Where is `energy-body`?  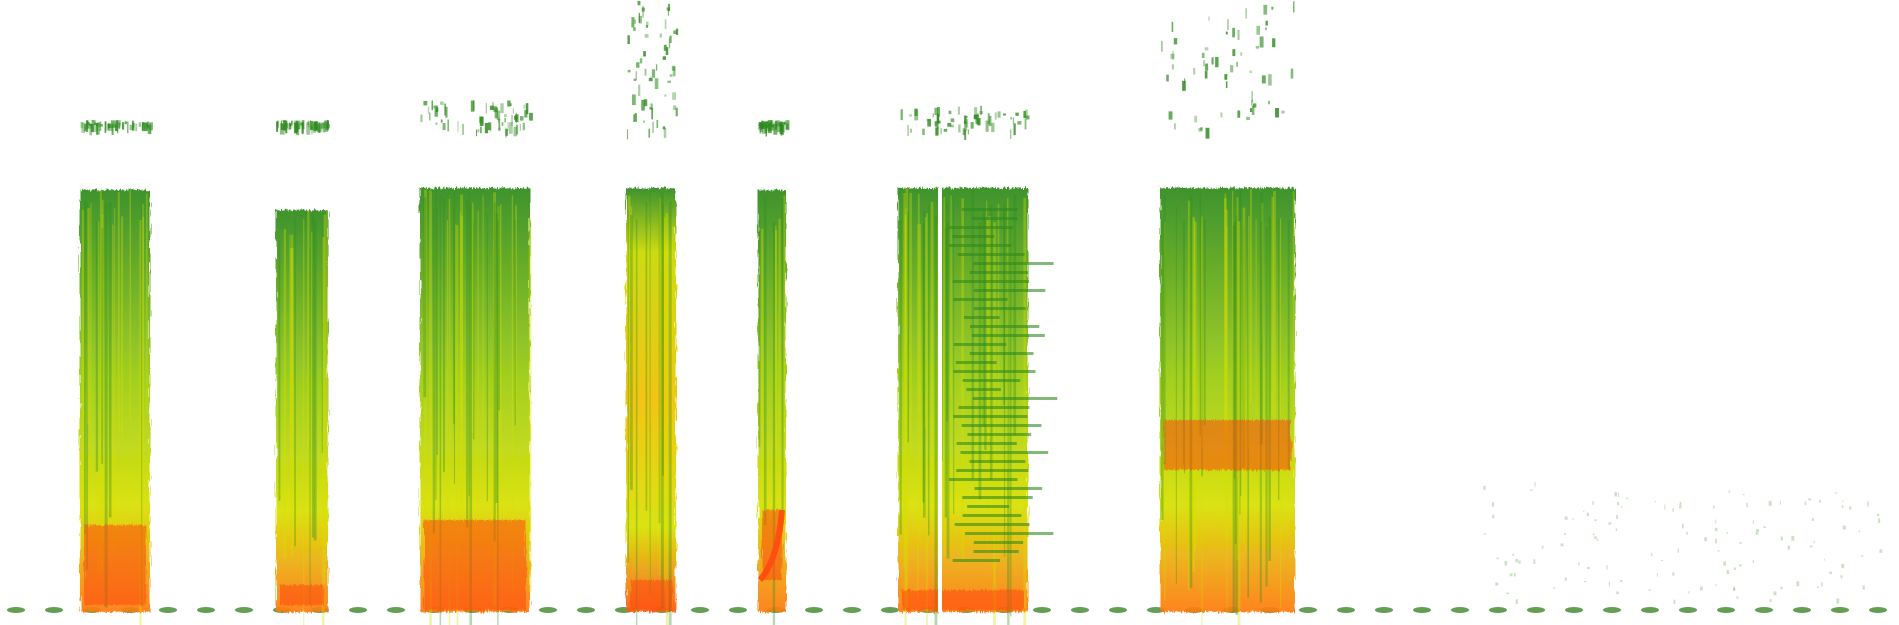
energy-body is located at coordinates (302, 411).